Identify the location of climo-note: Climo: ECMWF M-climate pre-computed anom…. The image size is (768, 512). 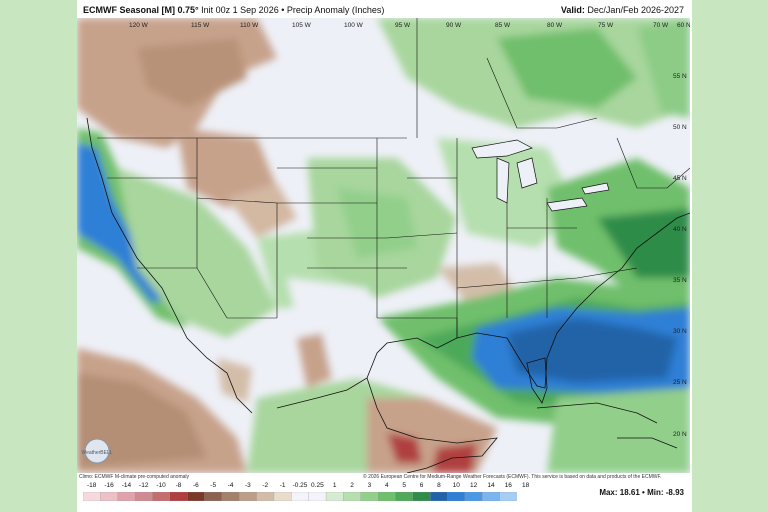
(134, 477).